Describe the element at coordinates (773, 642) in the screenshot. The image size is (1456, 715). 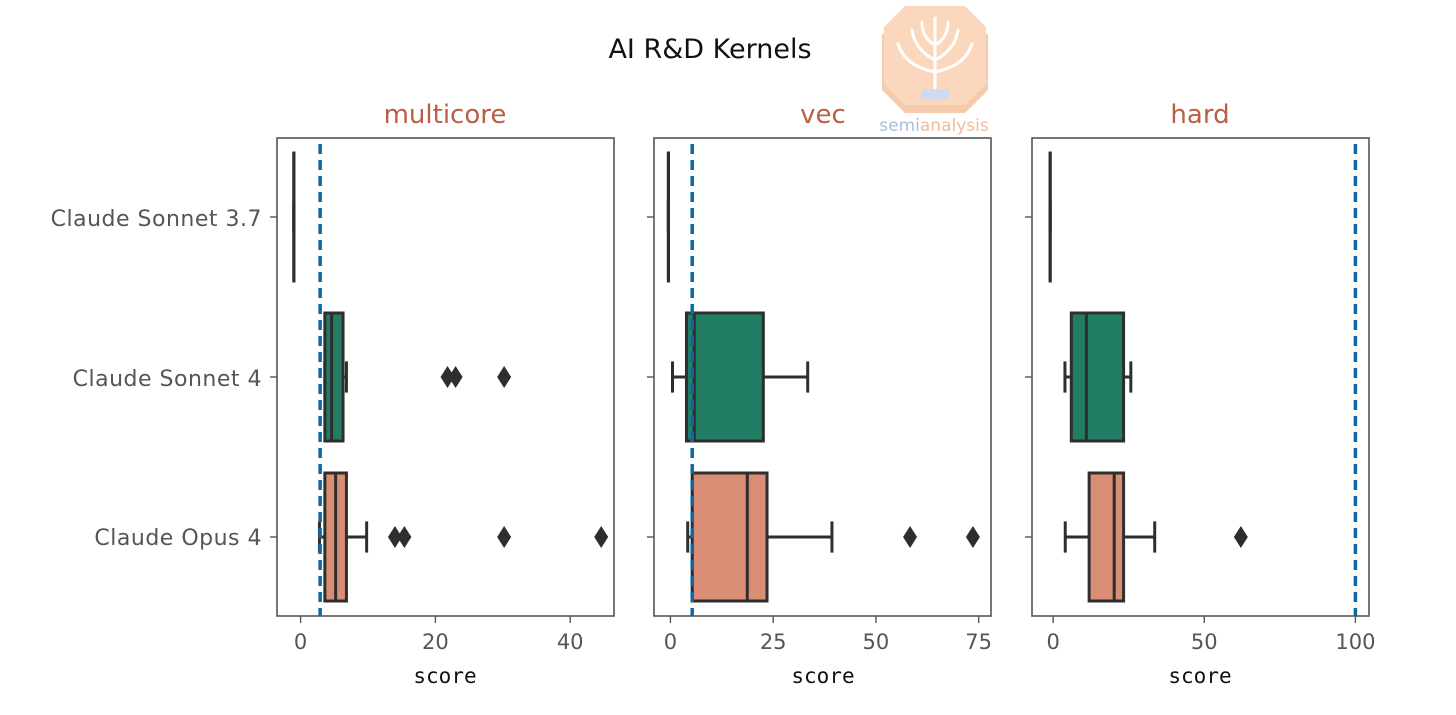
I see `x-tick-label: 25` at that location.